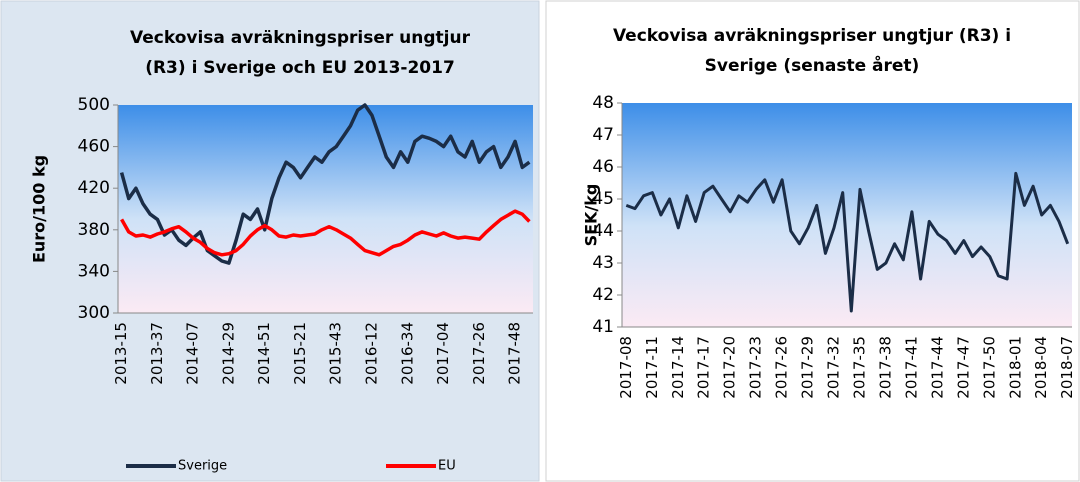  What do you see at coordinates (39, 209) in the screenshot?
I see `y-axis-label: Euro/100 kg` at bounding box center [39, 209].